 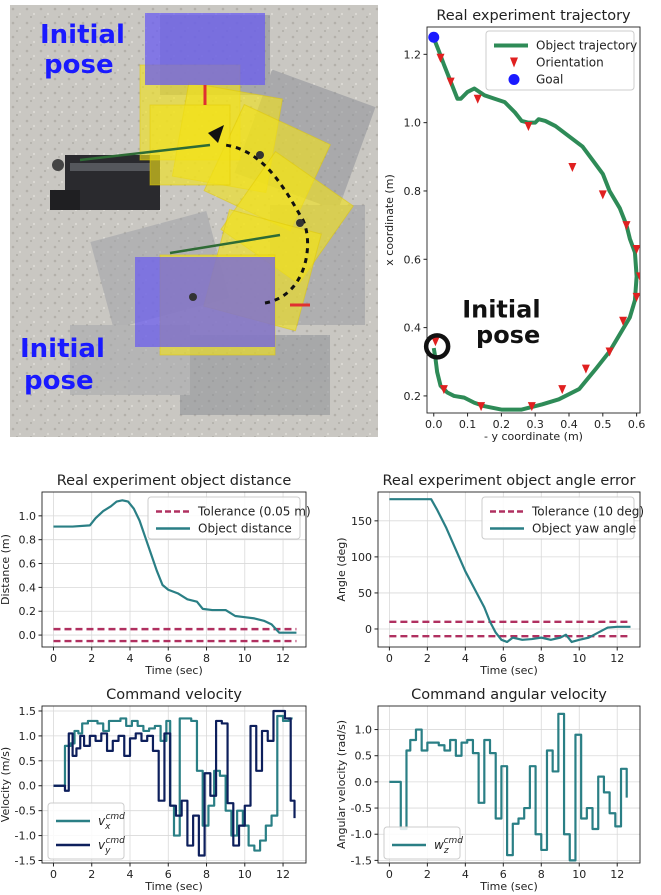 I want to click on initial-pose-marker, so click(x=437, y=346).